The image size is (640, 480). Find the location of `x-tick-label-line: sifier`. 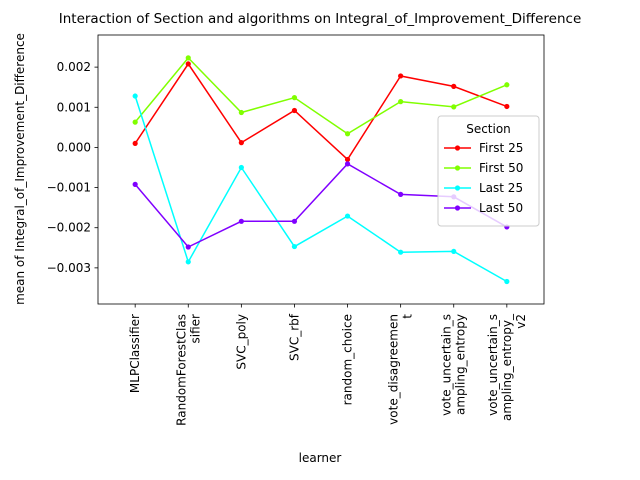

x-tick-label-line: sifier is located at coordinates (195, 329).